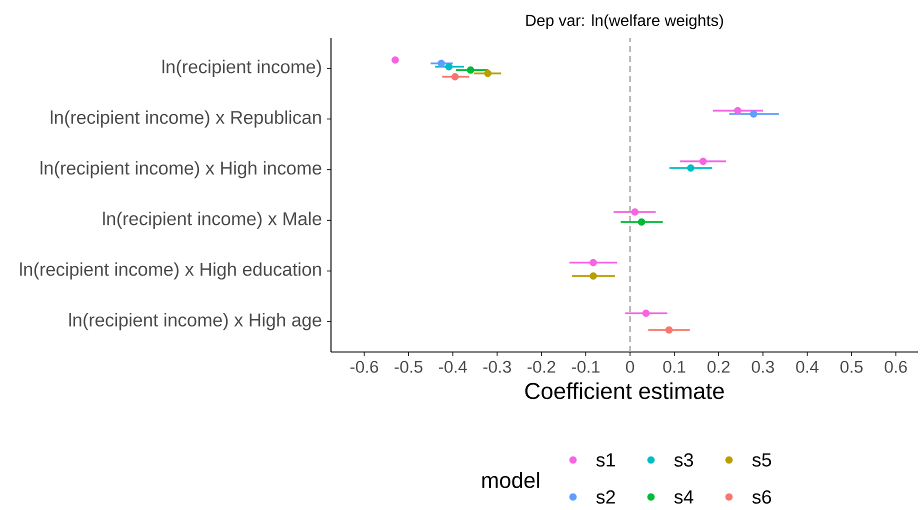 The image size is (921, 510). What do you see at coordinates (212, 220) in the screenshot?
I see `y-tick-label: ln(recipient income) x Male` at bounding box center [212, 220].